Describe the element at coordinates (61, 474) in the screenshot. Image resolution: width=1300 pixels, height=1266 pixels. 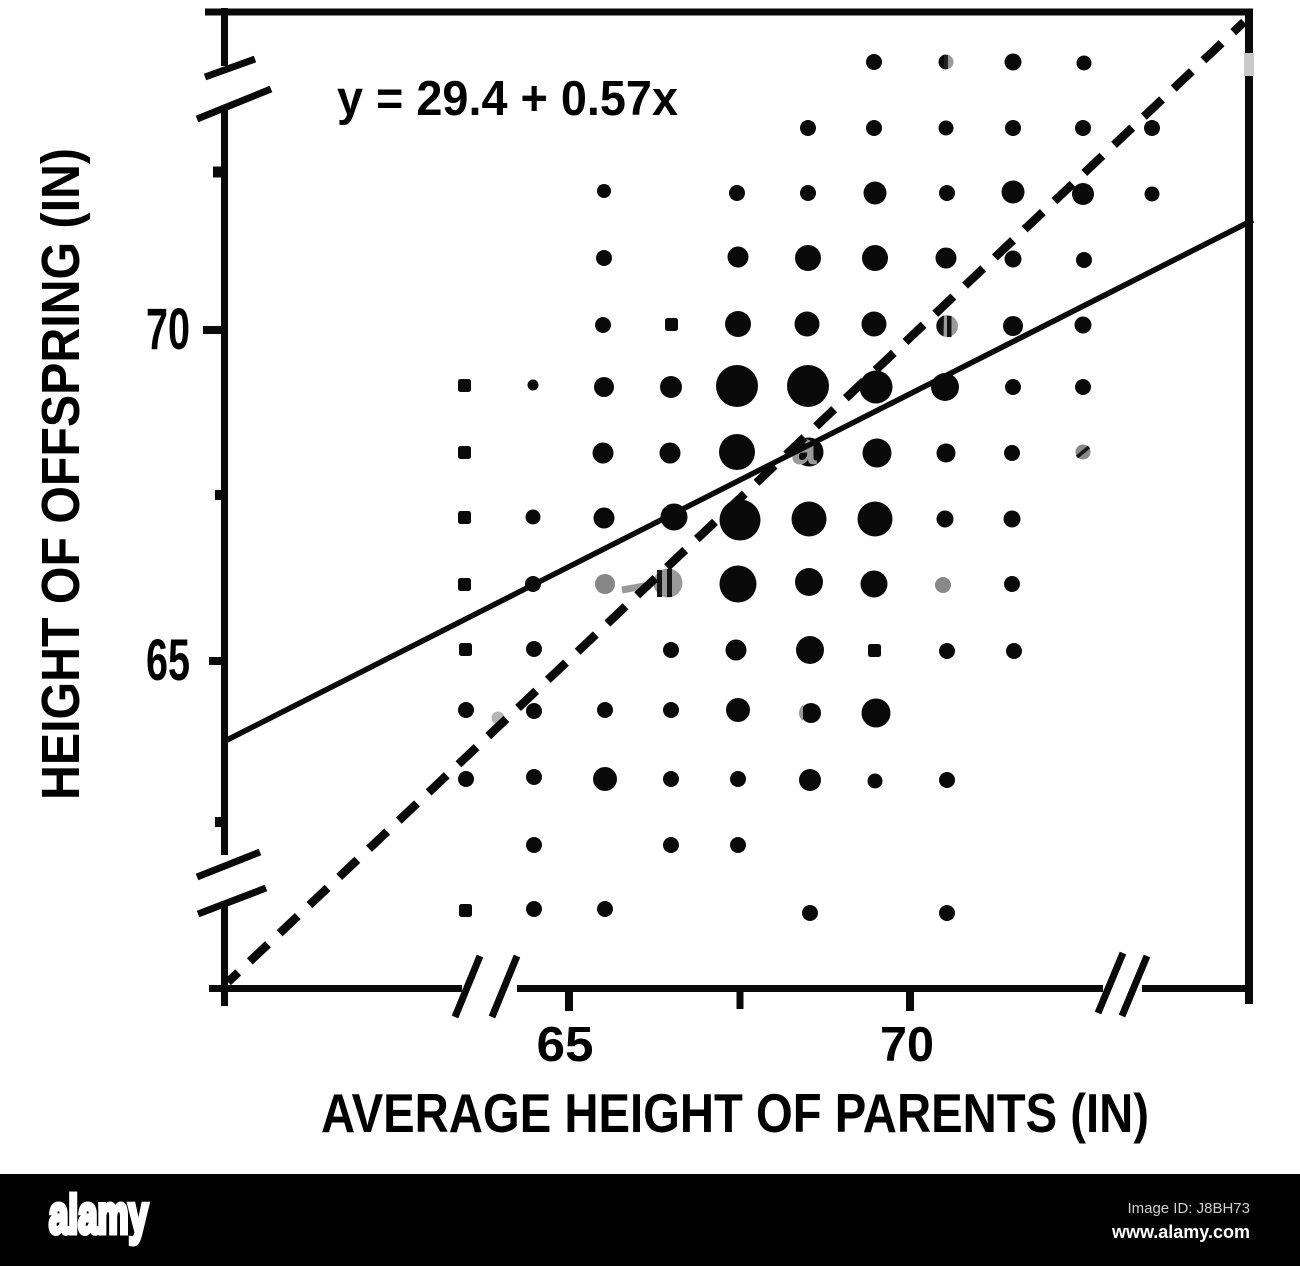
I see `svg-text: HEIGHT OF OFFSPRING (IN)` at that location.